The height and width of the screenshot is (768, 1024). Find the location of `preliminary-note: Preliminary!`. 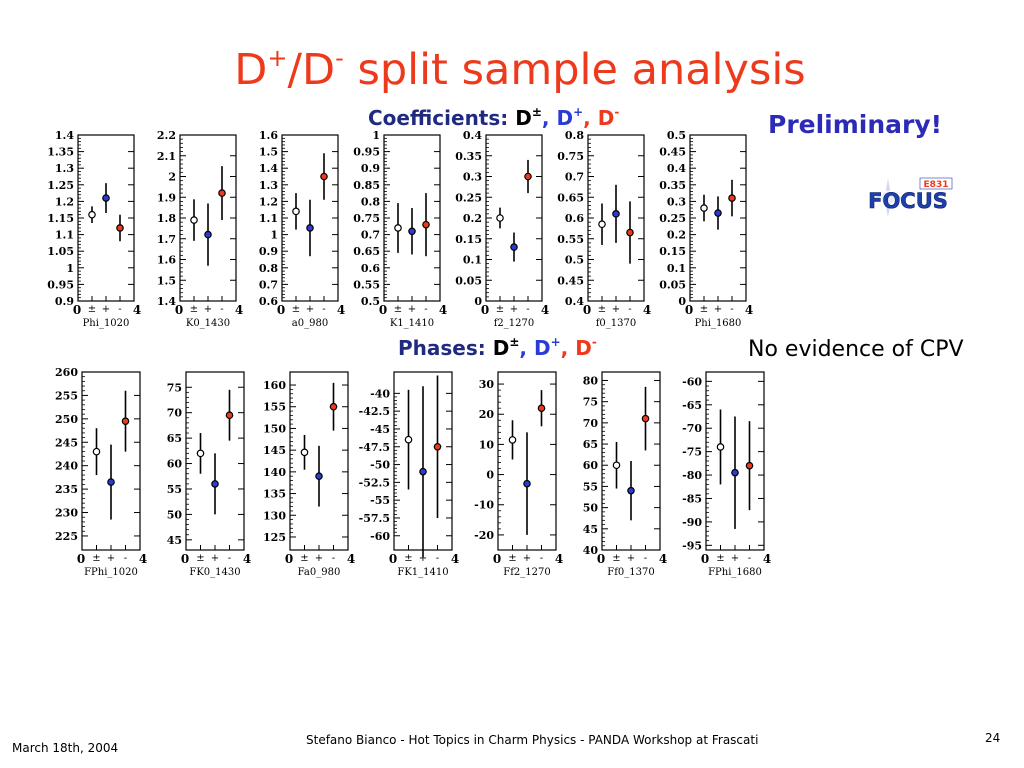

preliminary-note: Preliminary! is located at coordinates (855, 124).